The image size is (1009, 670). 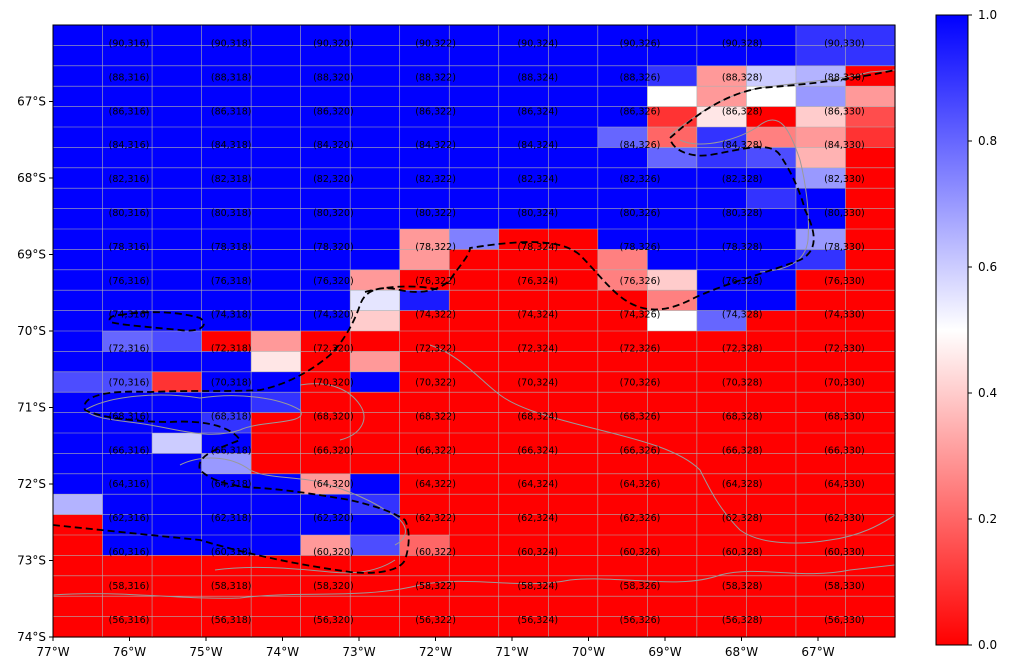 I want to click on colorbar-tick-label: 0.4, so click(x=987, y=393).